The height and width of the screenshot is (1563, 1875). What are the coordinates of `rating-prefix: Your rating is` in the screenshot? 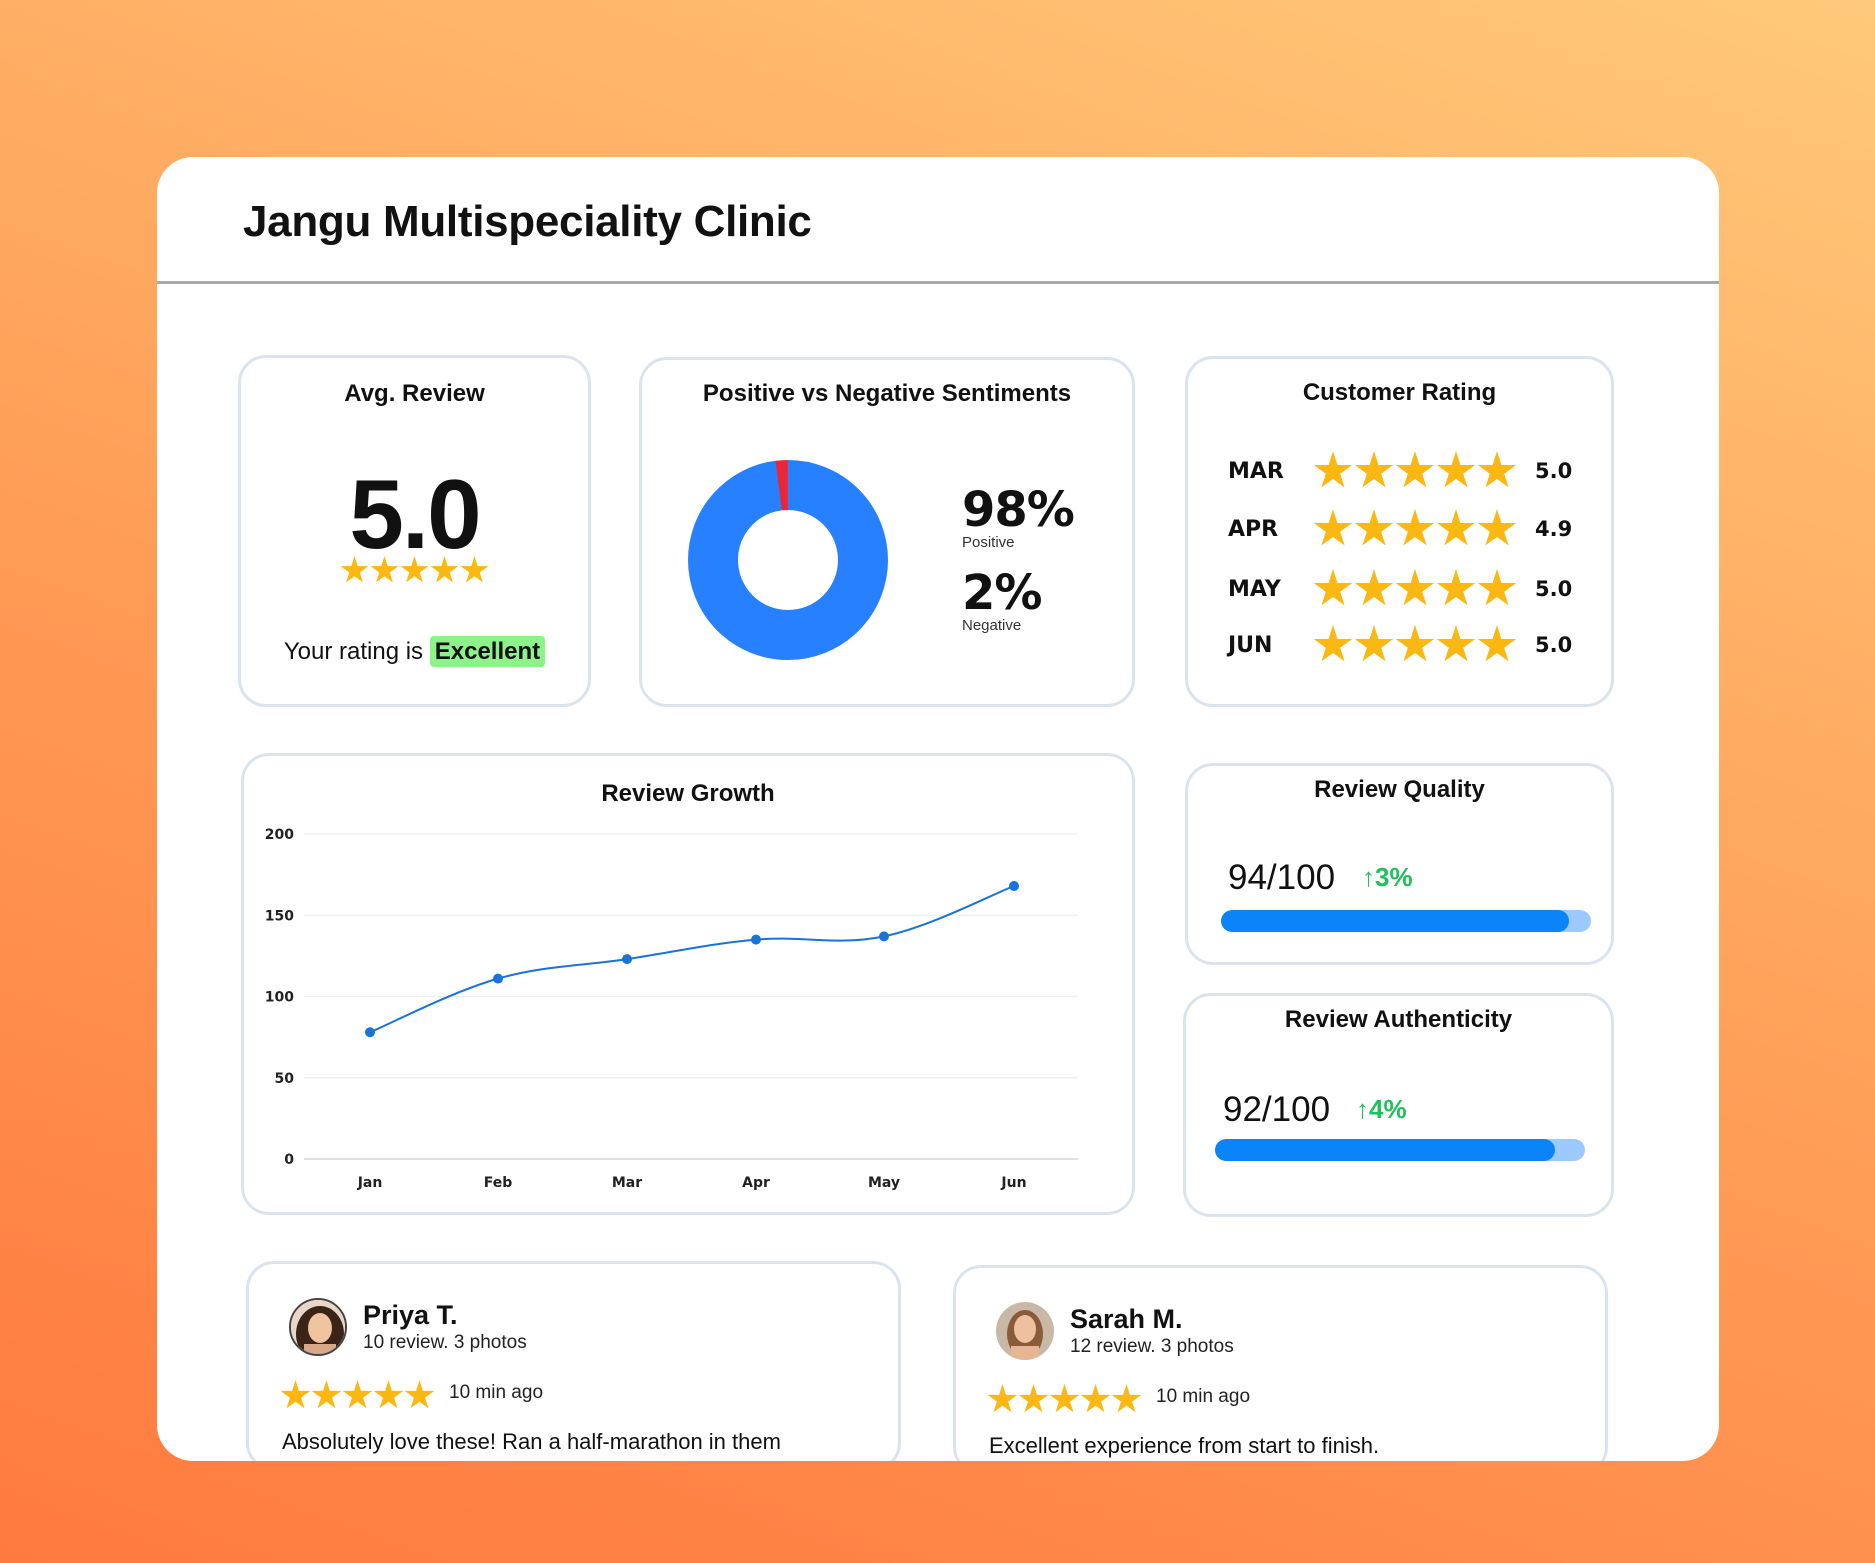 It's located at (353, 651).